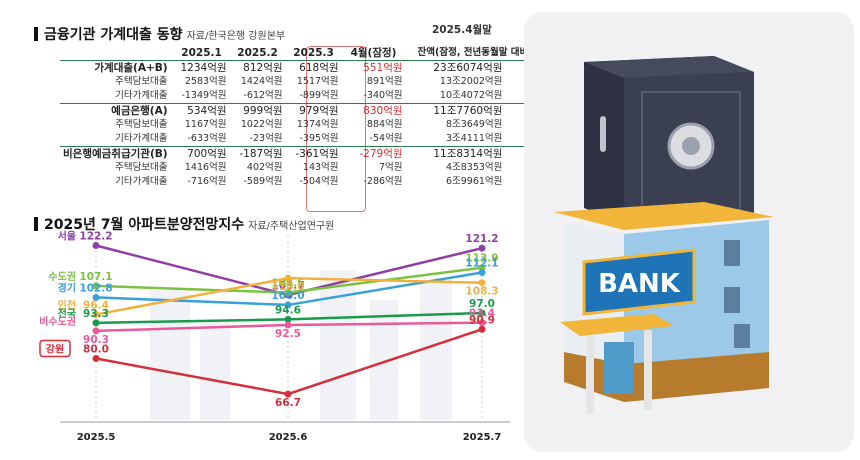 The height and width of the screenshot is (460, 860). Describe the element at coordinates (481, 239) in the screenshot. I see `data-label: 121.2` at that location.